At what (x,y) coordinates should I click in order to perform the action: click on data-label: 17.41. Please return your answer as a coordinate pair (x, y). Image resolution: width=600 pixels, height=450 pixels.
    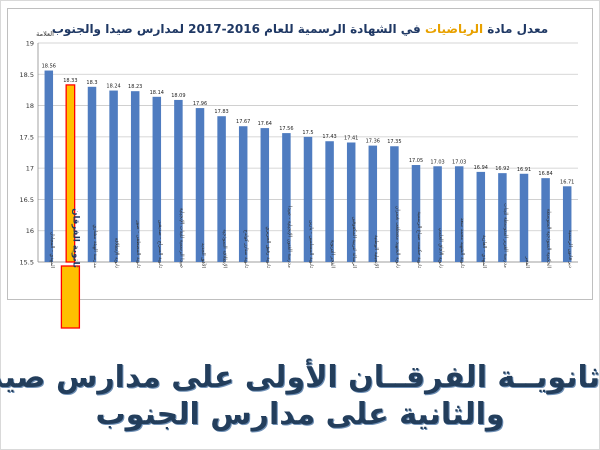
    Looking at the image, I should click on (351, 138).